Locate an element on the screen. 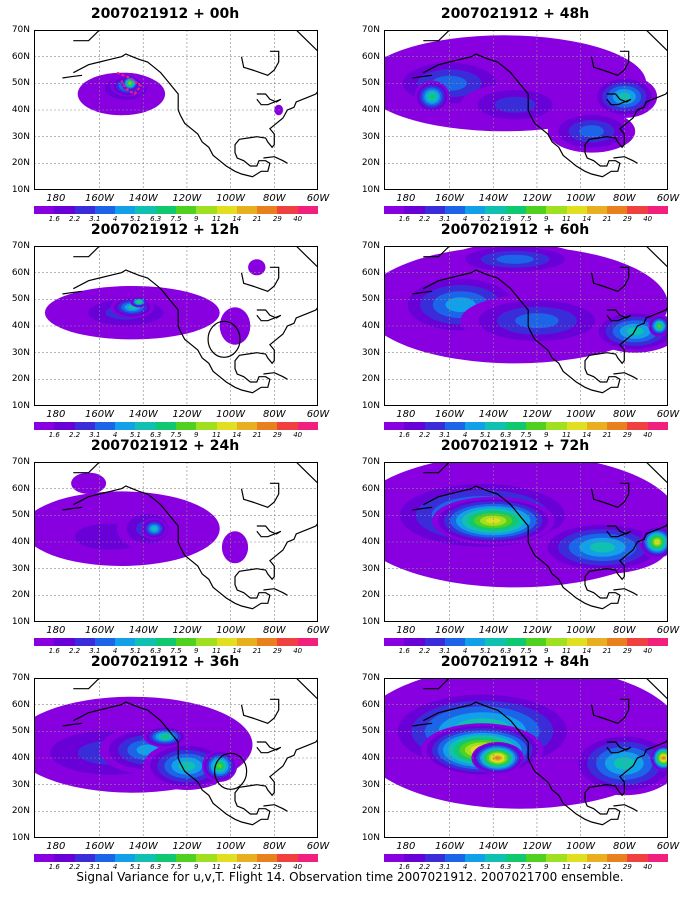 This screenshot has width=700, height=900. lat-tick-label: 20N is located at coordinates (20, 595).